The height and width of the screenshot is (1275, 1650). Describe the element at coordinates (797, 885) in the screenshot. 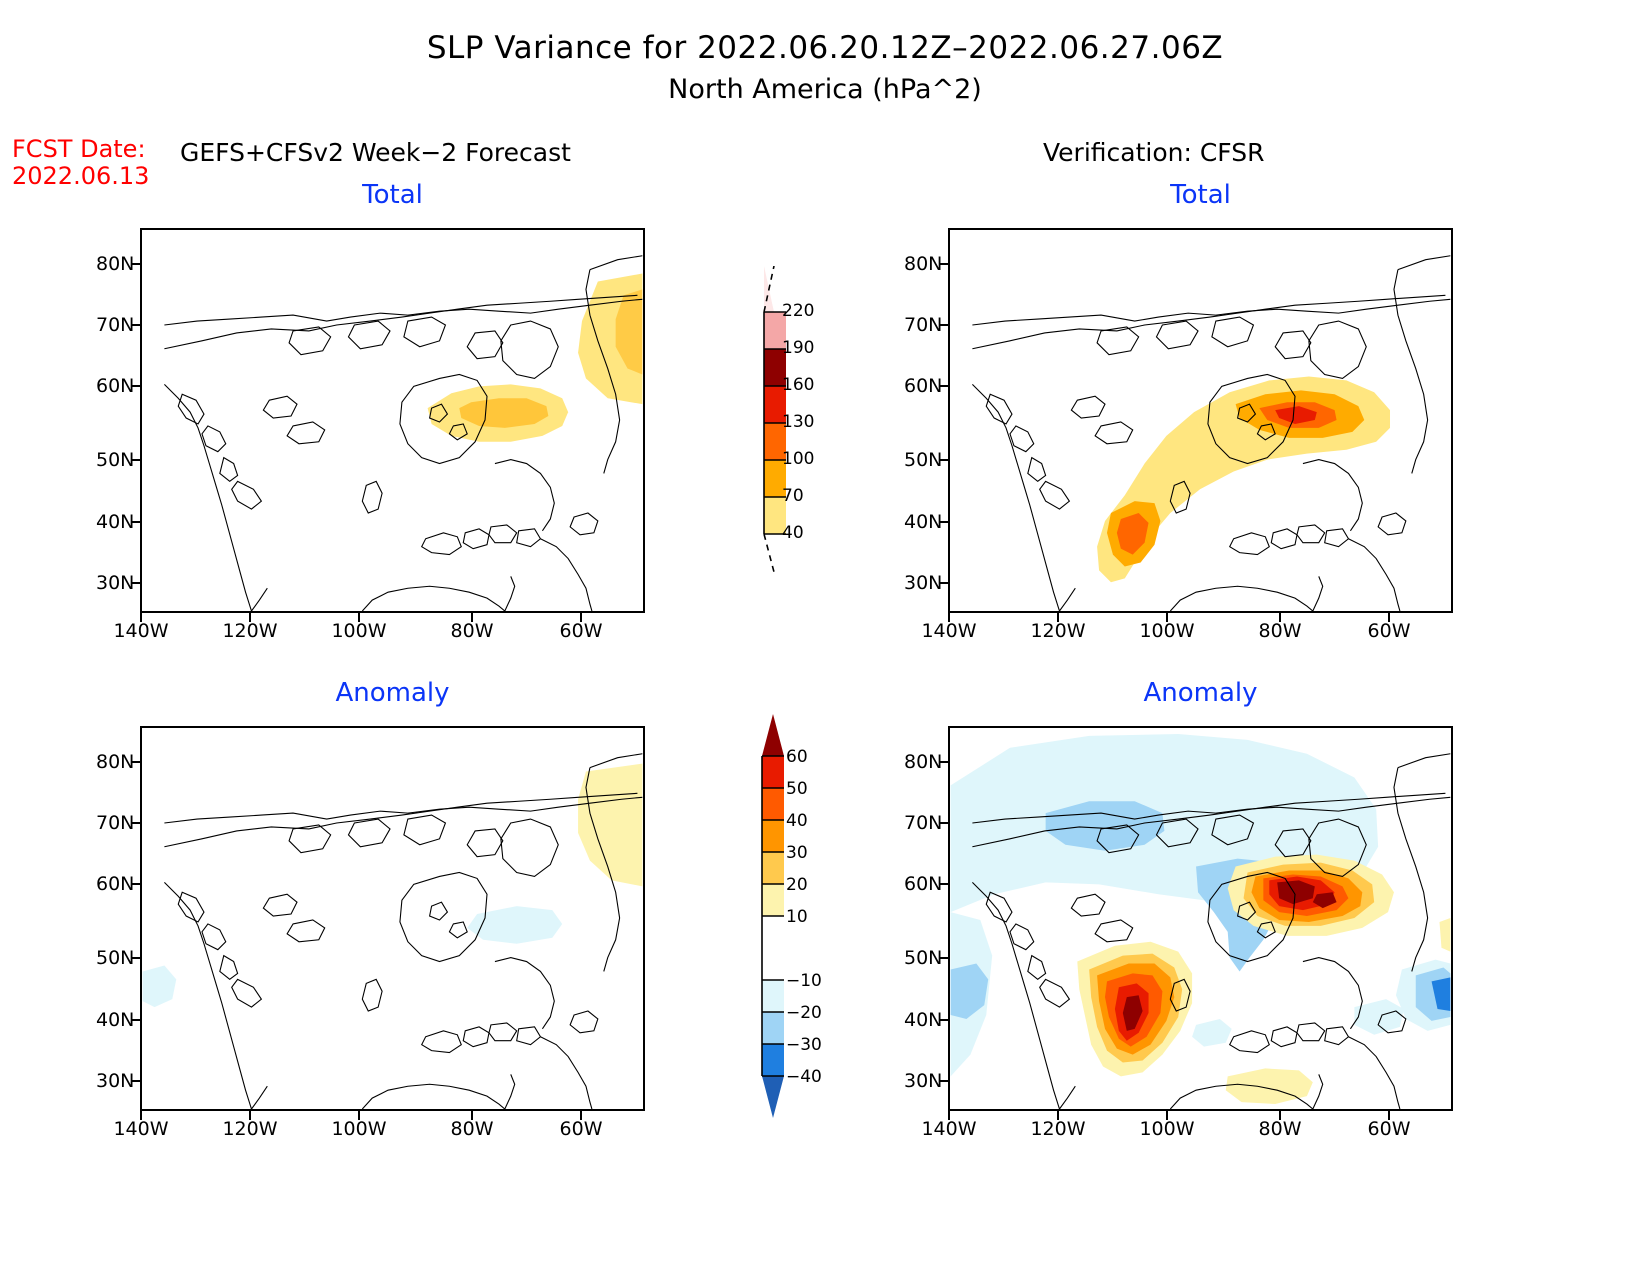

I see `anomaly-colorbar-tick-20: 20` at that location.